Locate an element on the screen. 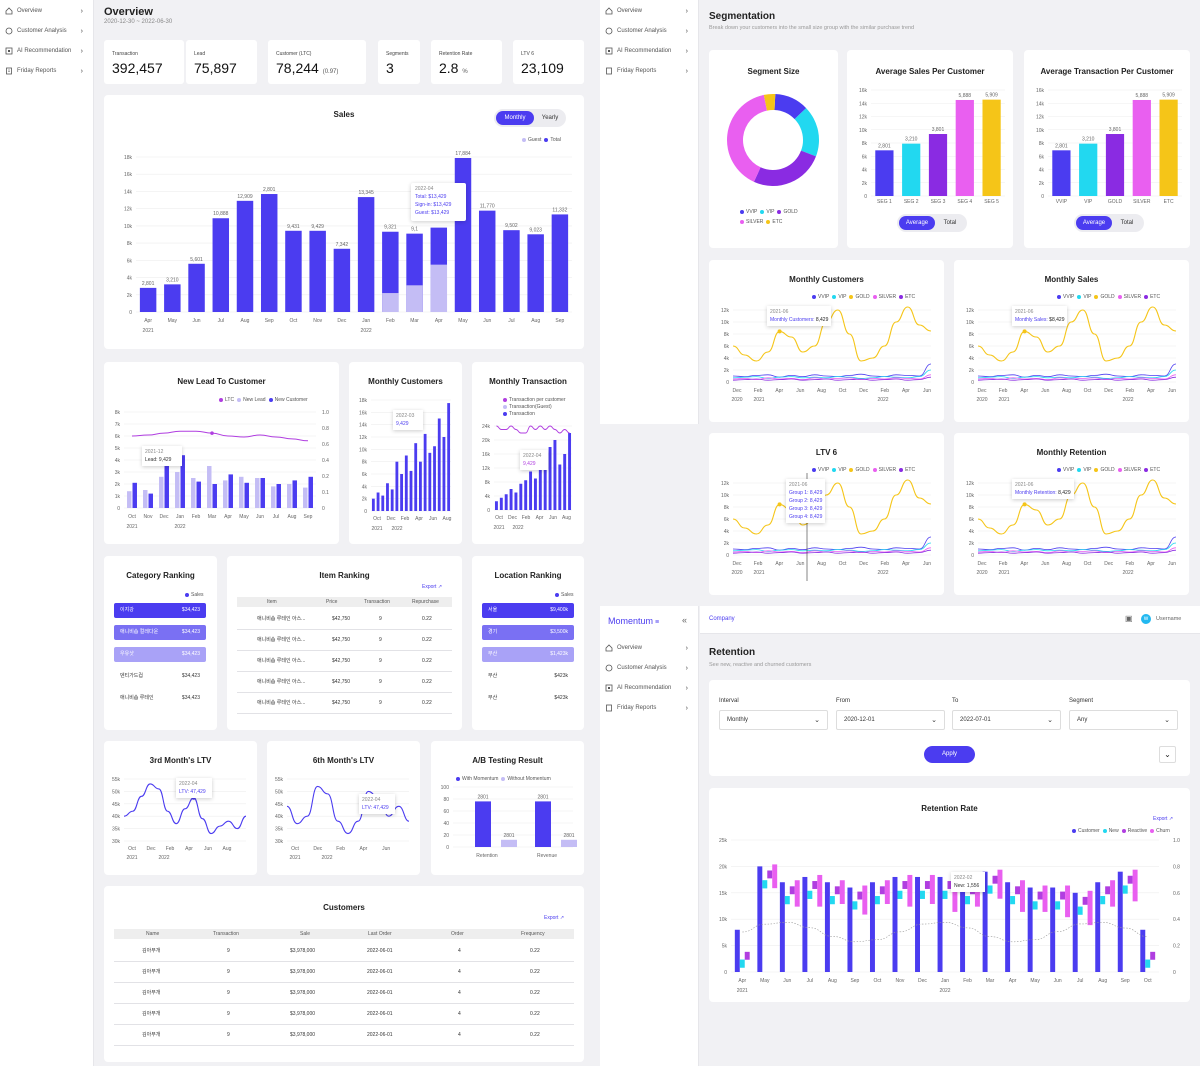  category-rank-row: 우유샷 $34,423 is located at coordinates (160, 654).